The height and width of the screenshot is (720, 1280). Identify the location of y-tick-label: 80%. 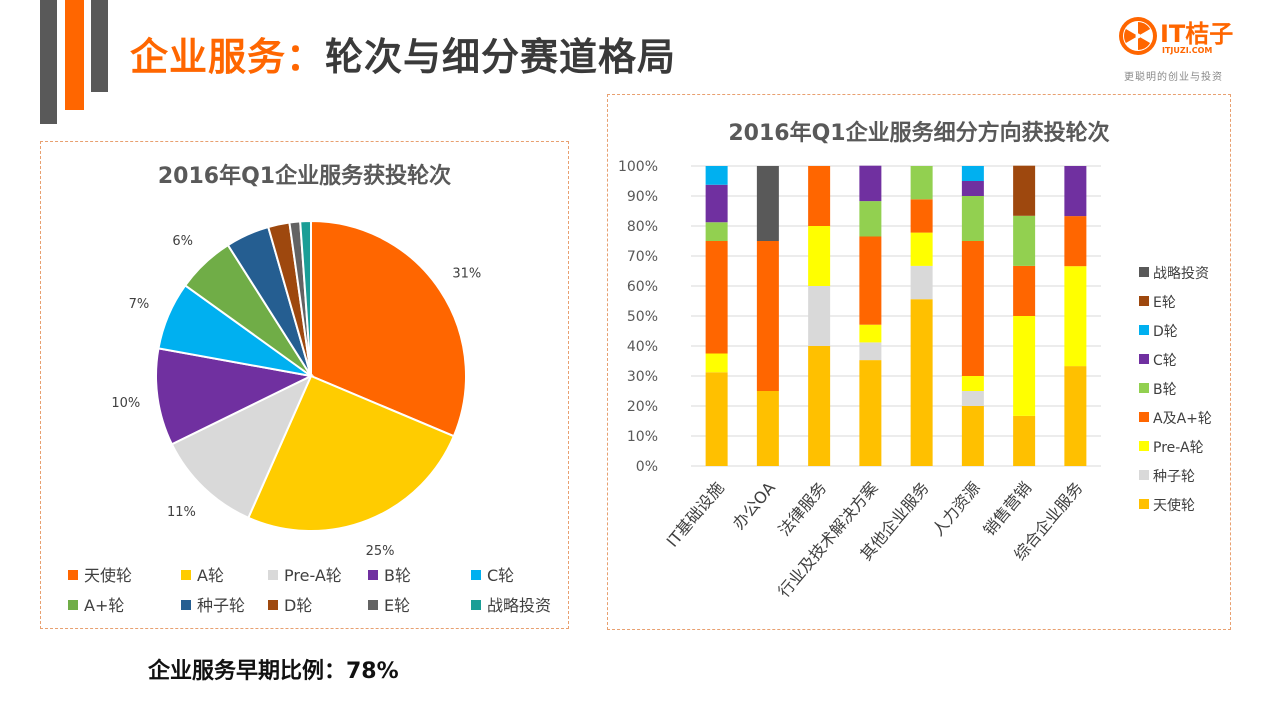
(642, 227).